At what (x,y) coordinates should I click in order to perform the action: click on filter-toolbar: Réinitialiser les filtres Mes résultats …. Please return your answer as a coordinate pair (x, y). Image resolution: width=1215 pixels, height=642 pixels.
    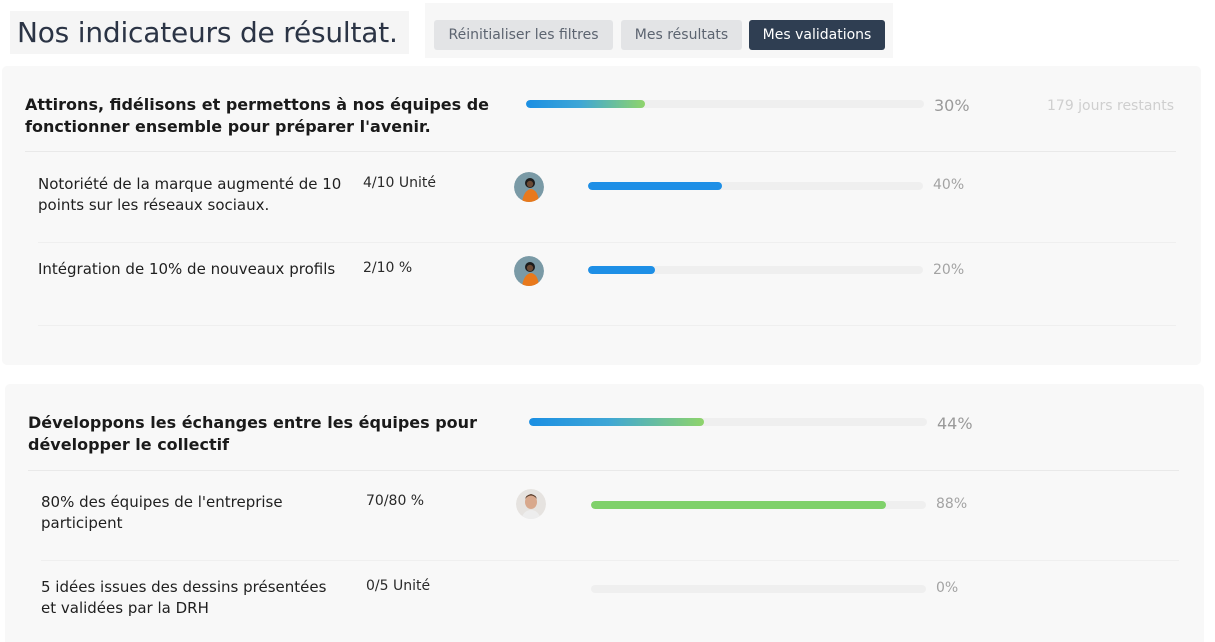
    Looking at the image, I should click on (659, 30).